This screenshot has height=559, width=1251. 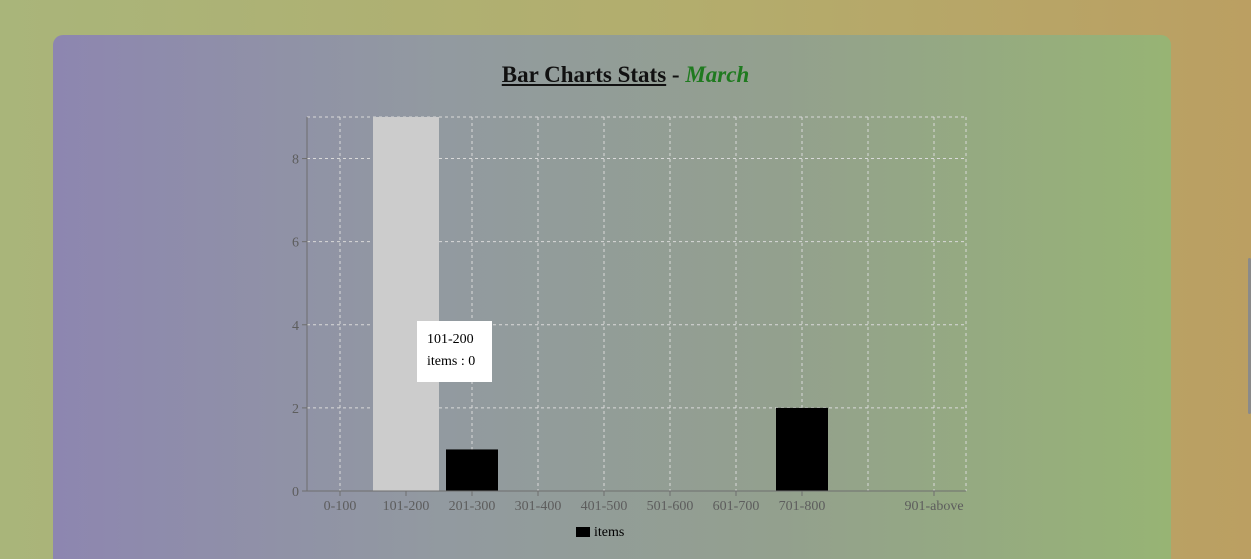 I want to click on chart-tooltip: 101-200 items : 0, so click(x=454, y=351).